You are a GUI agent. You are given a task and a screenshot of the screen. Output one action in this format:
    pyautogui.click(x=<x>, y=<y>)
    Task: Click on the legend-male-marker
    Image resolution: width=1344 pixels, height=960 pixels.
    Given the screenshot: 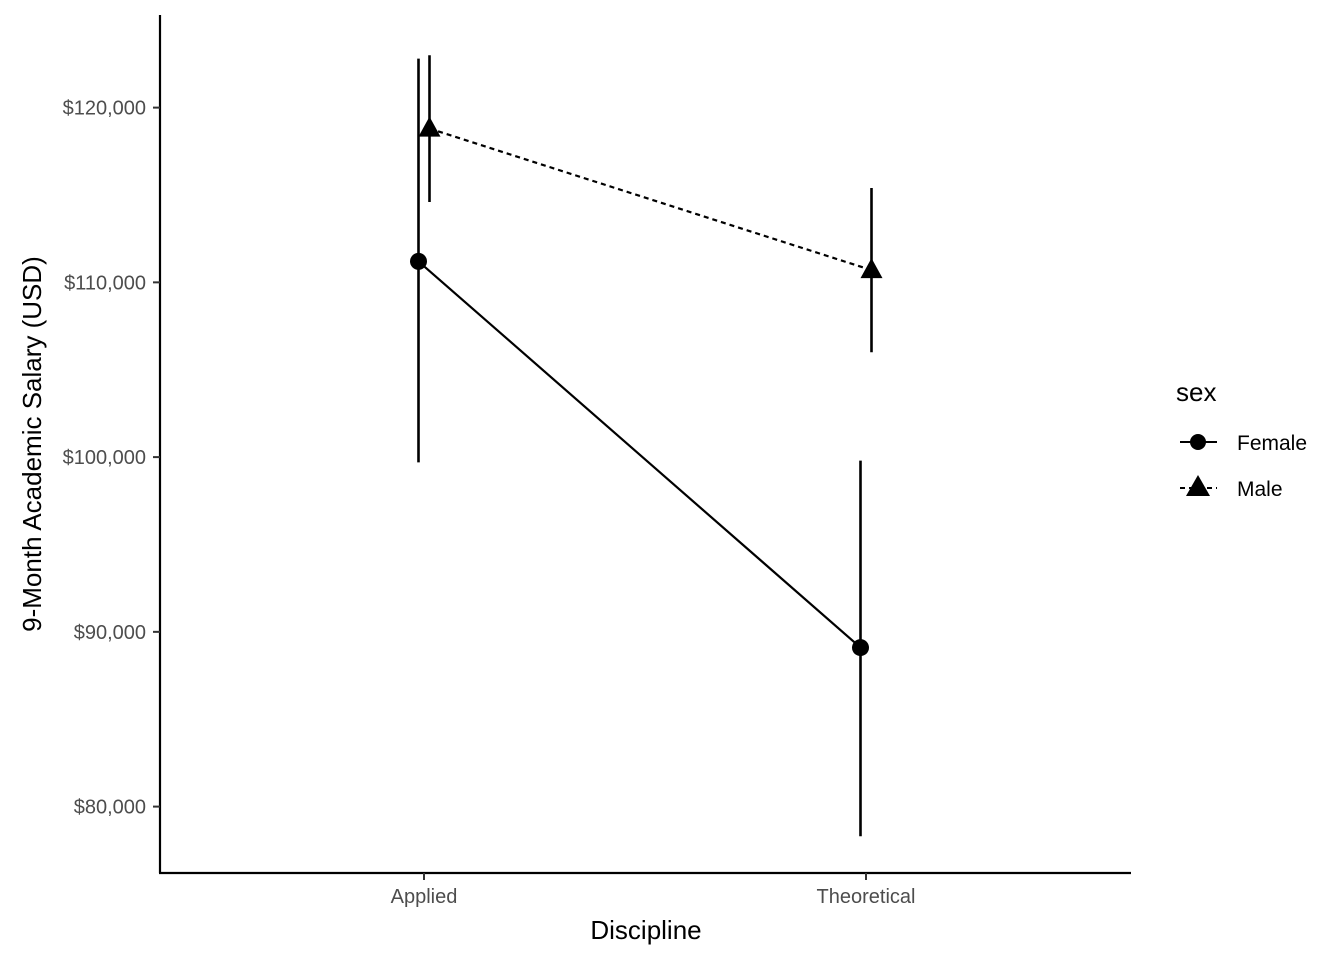 What is the action you would take?
    pyautogui.click(x=1198, y=485)
    